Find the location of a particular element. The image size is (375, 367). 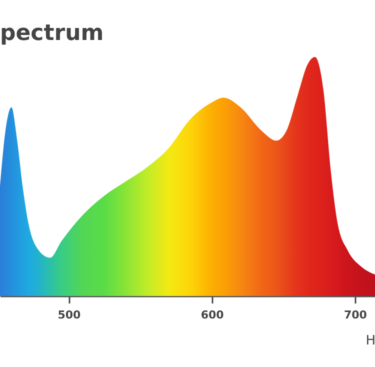

x-tick-label: 500 is located at coordinates (70, 315).